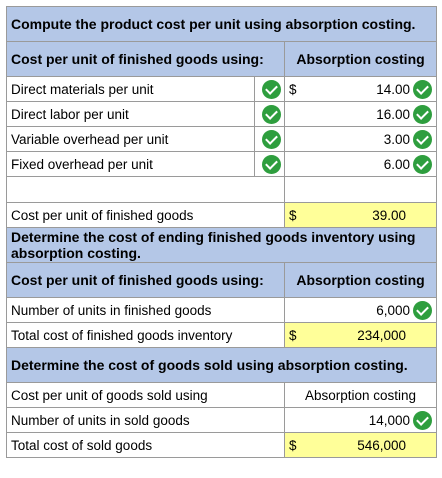 The width and height of the screenshot is (442, 478). I want to click on table-row: Direct labor per unit 16.00, so click(222, 114).